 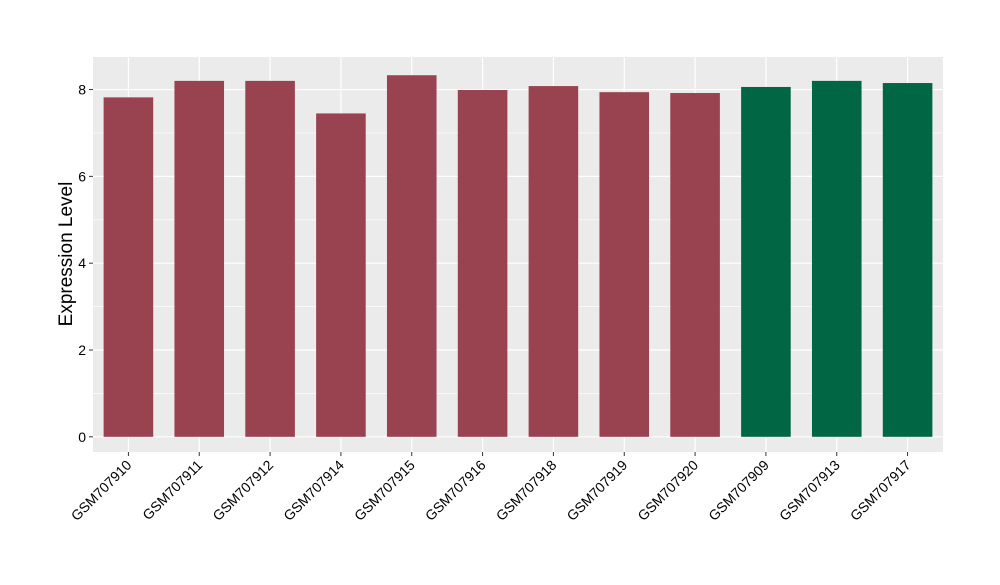 What do you see at coordinates (526, 490) in the screenshot?
I see `x-tick-label: GSM707918` at bounding box center [526, 490].